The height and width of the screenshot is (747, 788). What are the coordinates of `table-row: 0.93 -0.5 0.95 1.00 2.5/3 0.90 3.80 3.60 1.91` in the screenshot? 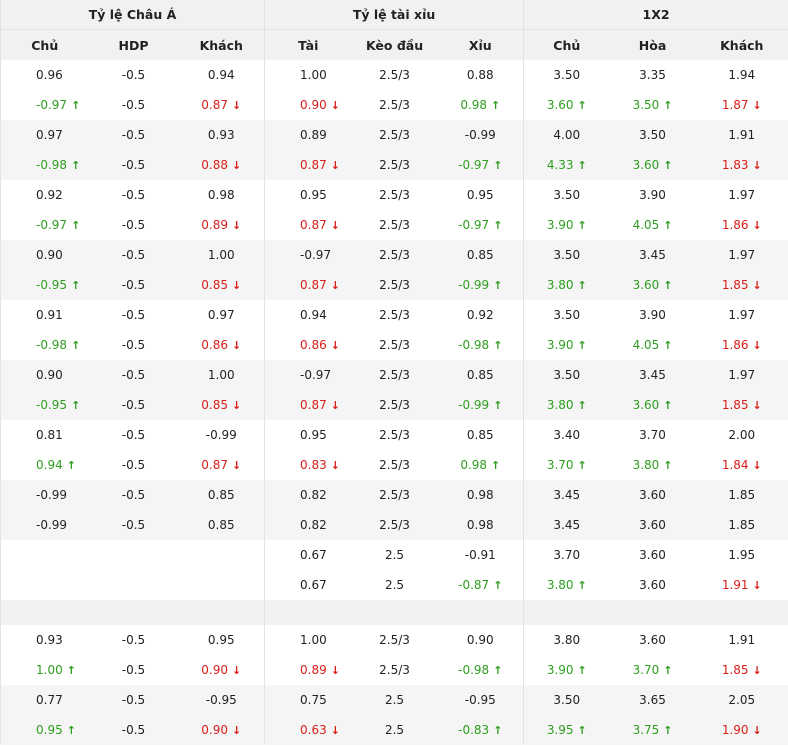 It's located at (394, 640).